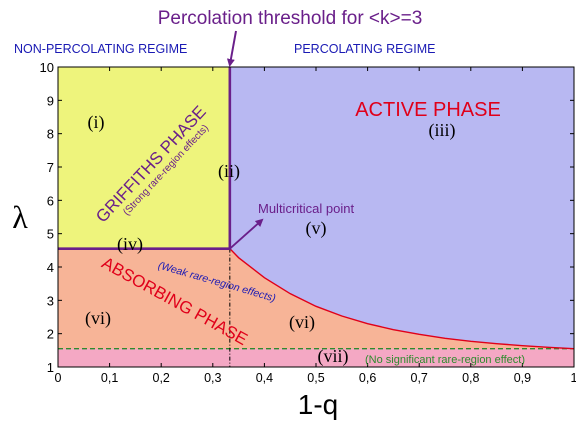  Describe the element at coordinates (161, 378) in the screenshot. I see `x-tick-label: 0,2` at that location.